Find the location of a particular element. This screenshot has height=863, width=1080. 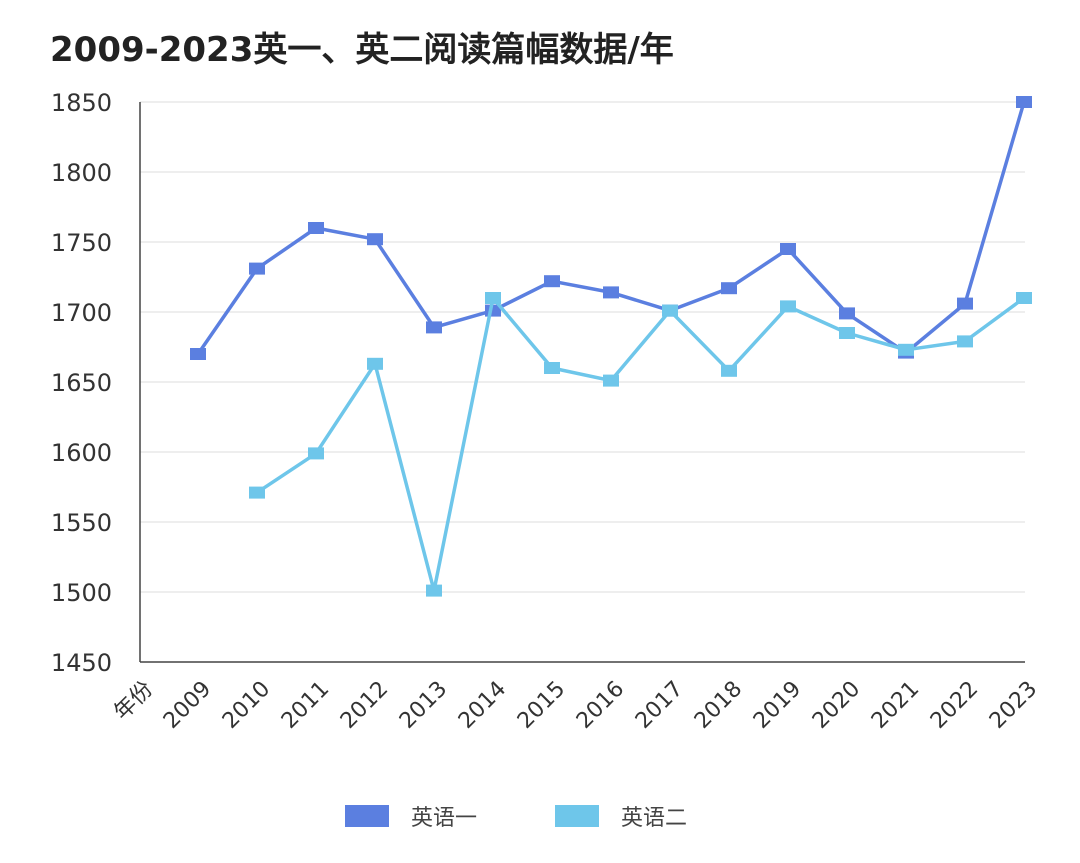

y-tick-label: 1800 is located at coordinates (81, 173).